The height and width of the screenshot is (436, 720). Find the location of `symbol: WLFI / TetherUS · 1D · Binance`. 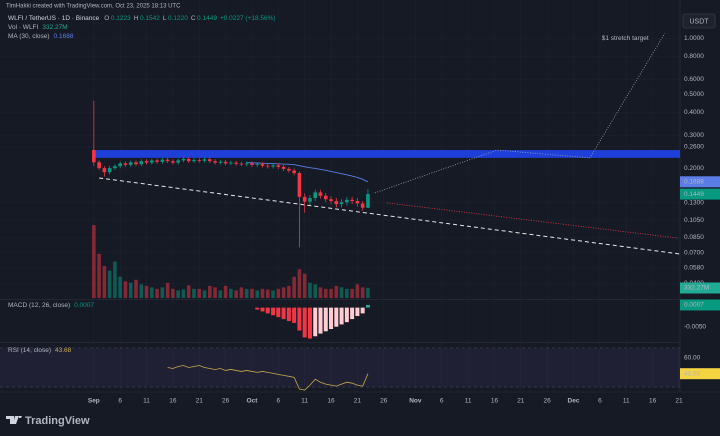

symbol: WLFI / TetherUS · 1D · Binance is located at coordinates (54, 18).